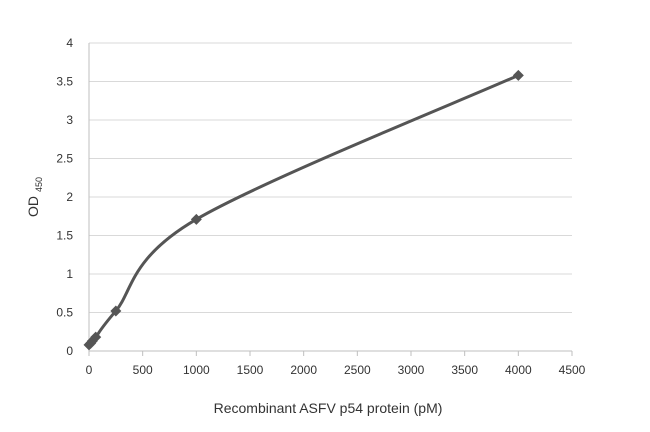 The height and width of the screenshot is (432, 650). Describe the element at coordinates (143, 370) in the screenshot. I see `x-tick-label: 500` at that location.